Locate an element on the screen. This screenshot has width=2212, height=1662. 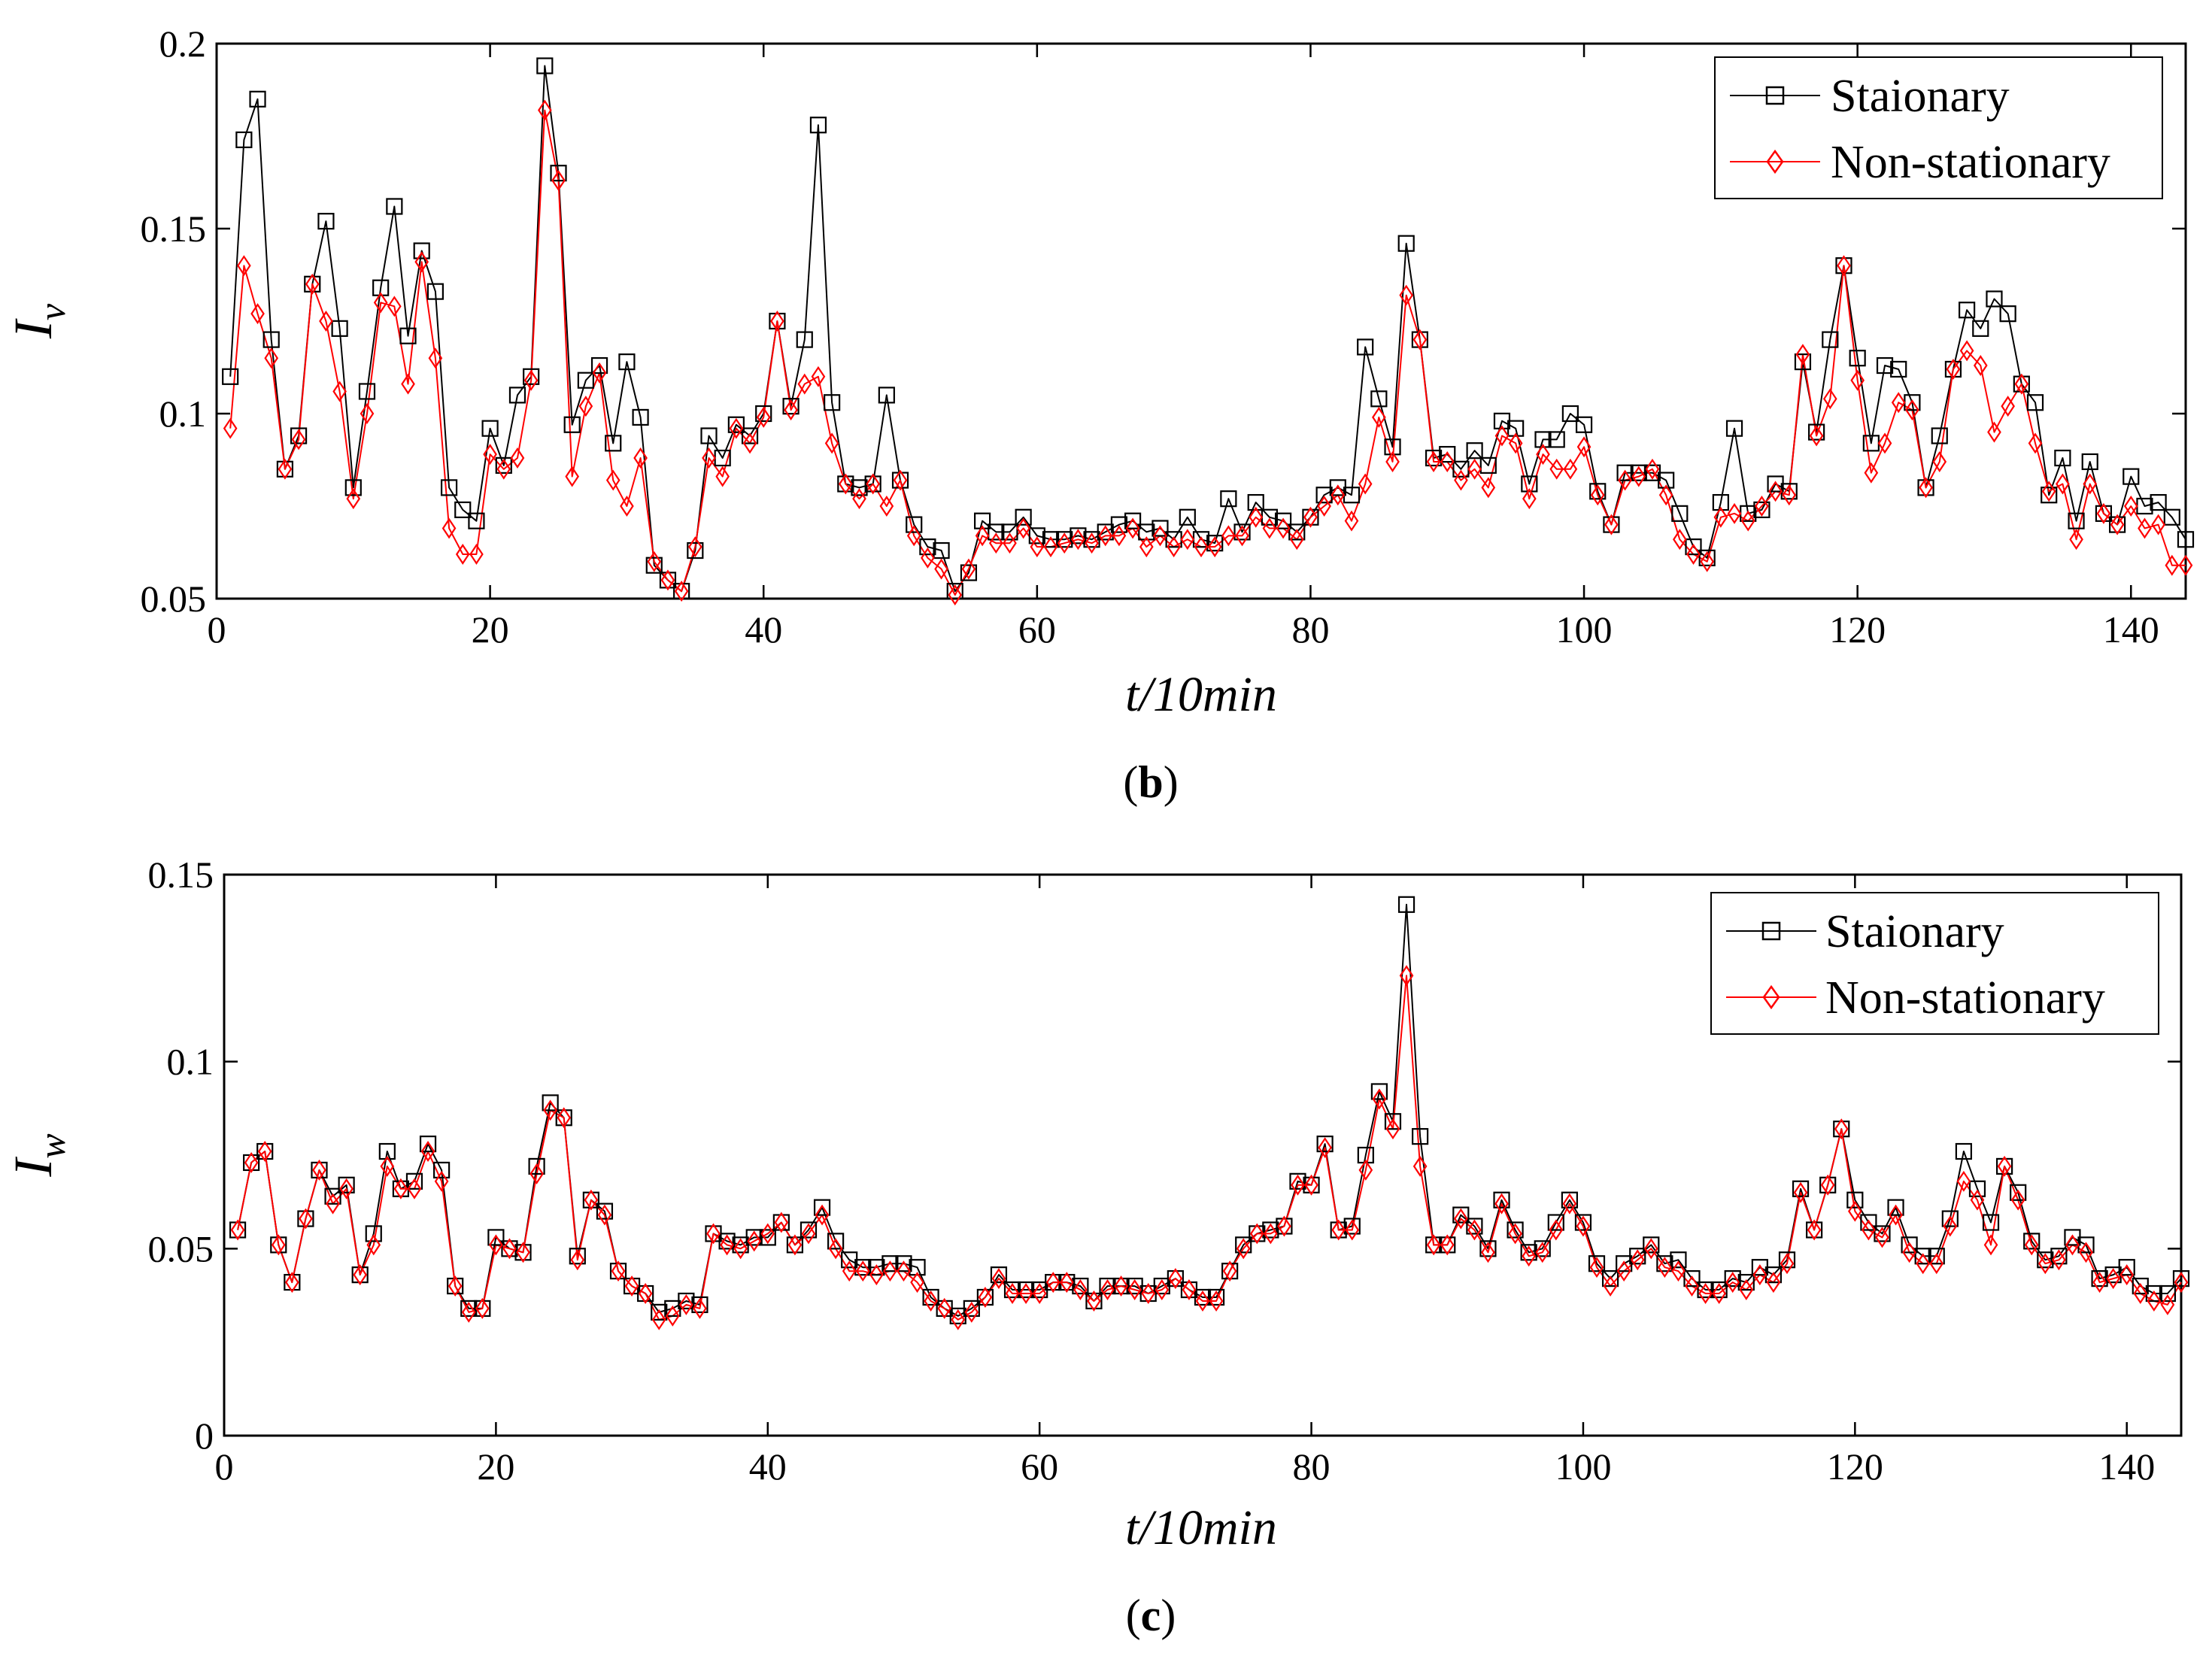
x-tick-label: 40 is located at coordinates (763, 630).